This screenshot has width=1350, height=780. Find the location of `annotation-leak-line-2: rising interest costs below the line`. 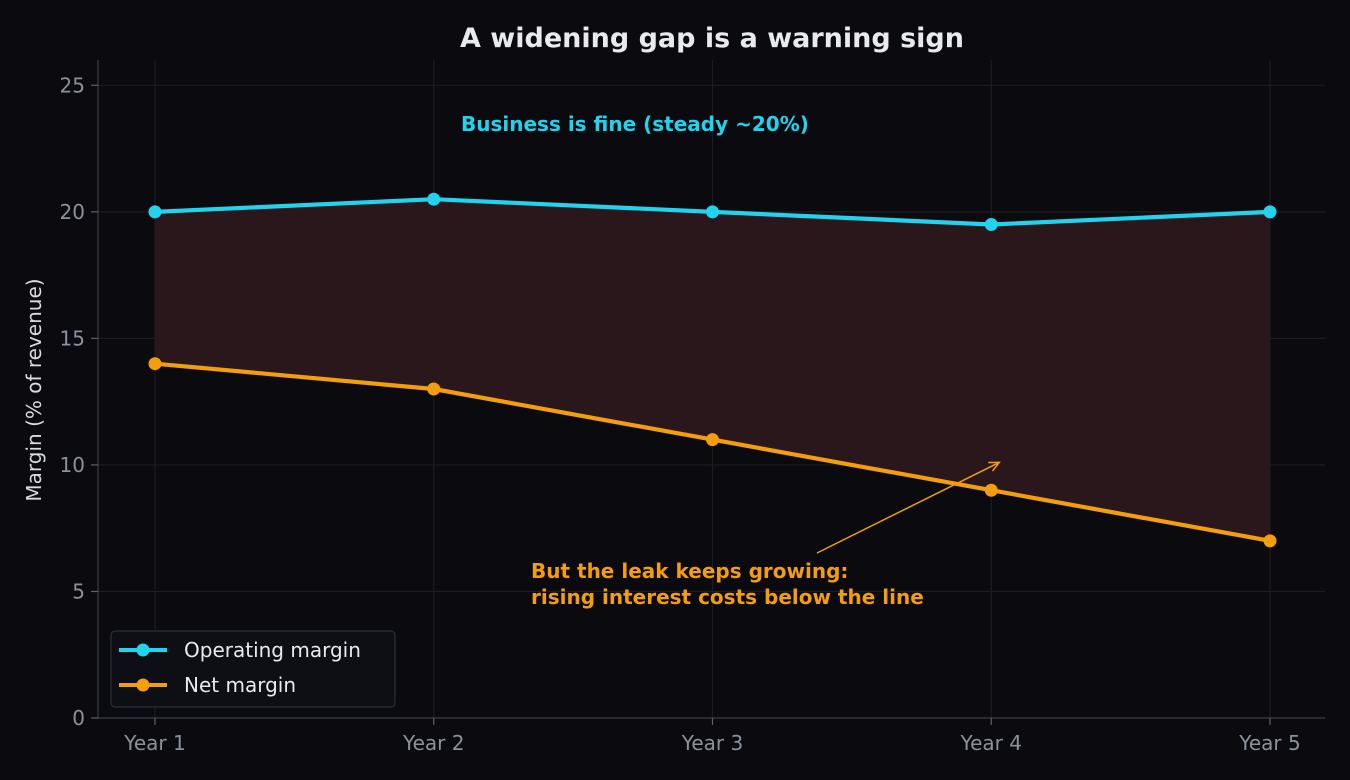

annotation-leak-line-2: rising interest costs below the line is located at coordinates (727, 597).